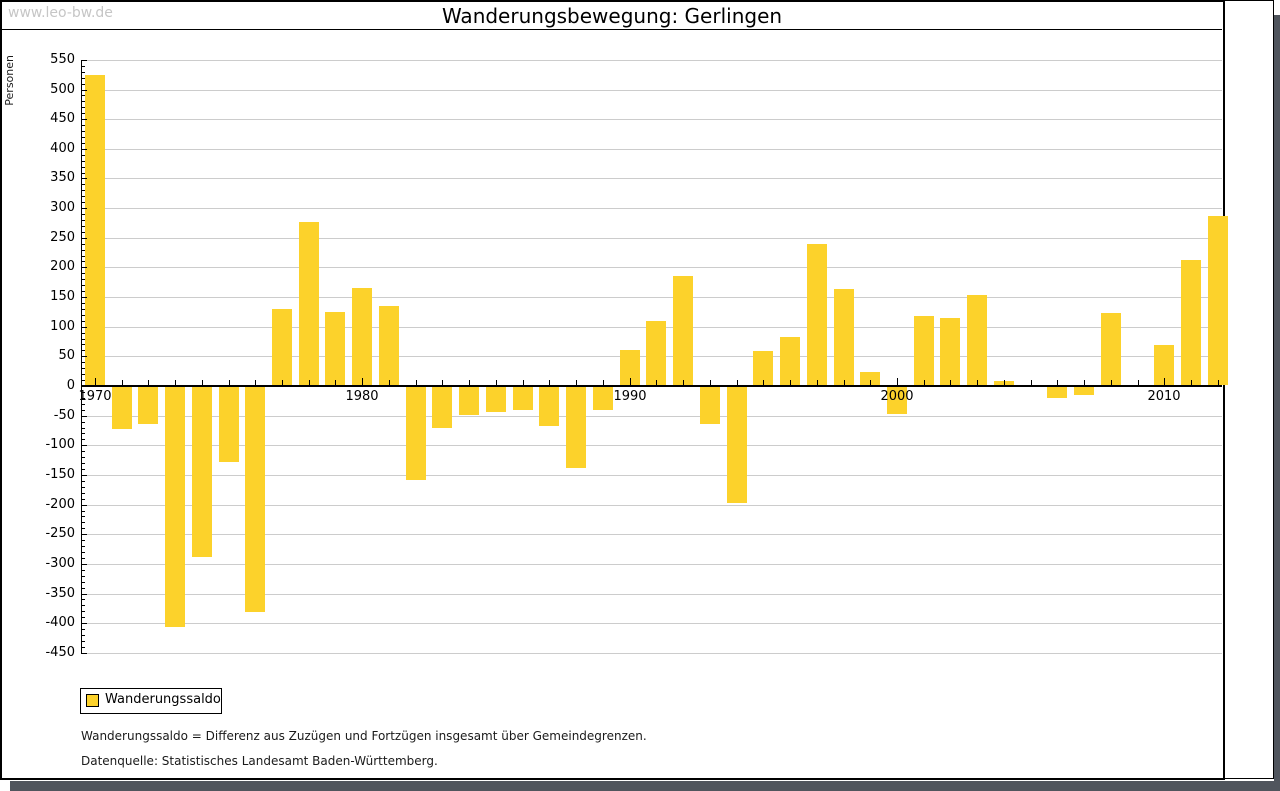  Describe the element at coordinates (1164, 396) in the screenshot. I see `x-tick-label: 2010` at that location.